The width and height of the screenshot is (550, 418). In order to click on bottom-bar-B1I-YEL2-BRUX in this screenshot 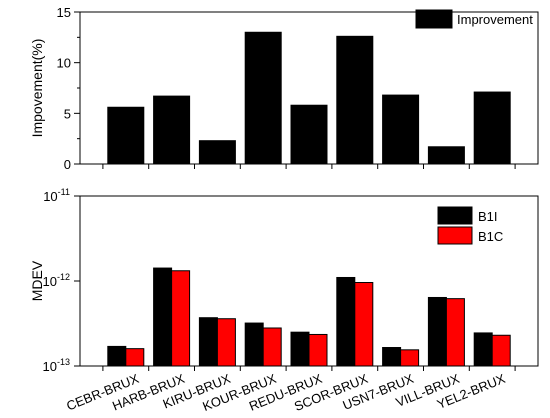, I will do `click(483, 349)`.